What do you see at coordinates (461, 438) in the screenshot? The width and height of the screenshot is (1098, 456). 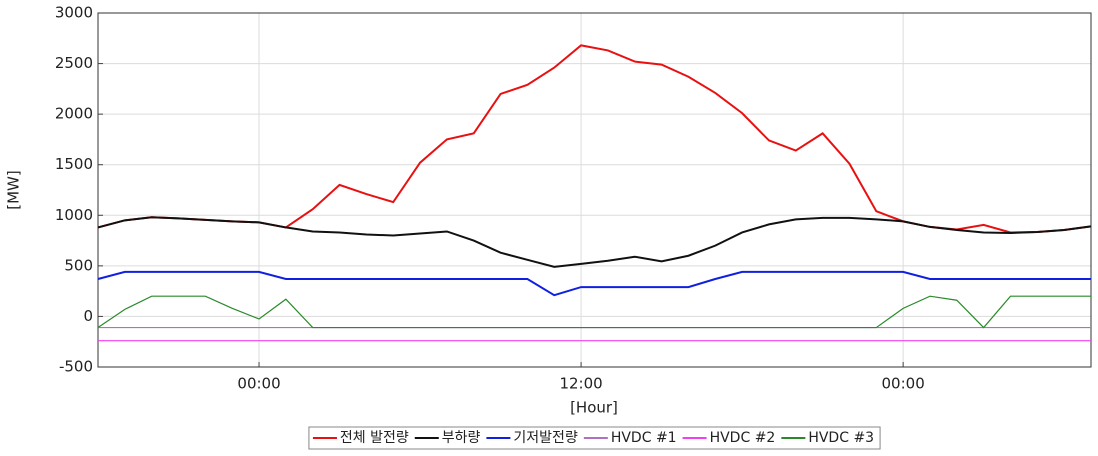 I see `legend-label: 부하량` at bounding box center [461, 438].